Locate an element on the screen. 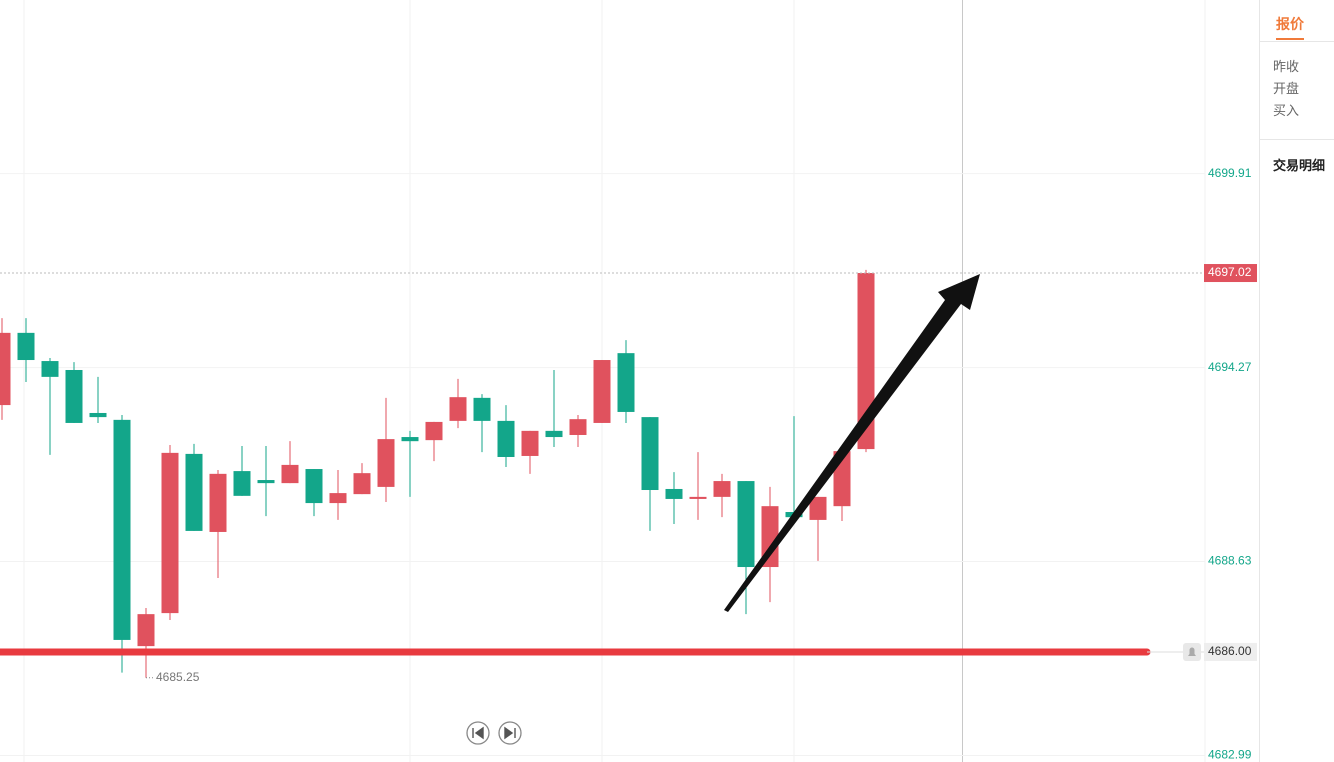  field-label: 开盘 is located at coordinates (1286, 89).